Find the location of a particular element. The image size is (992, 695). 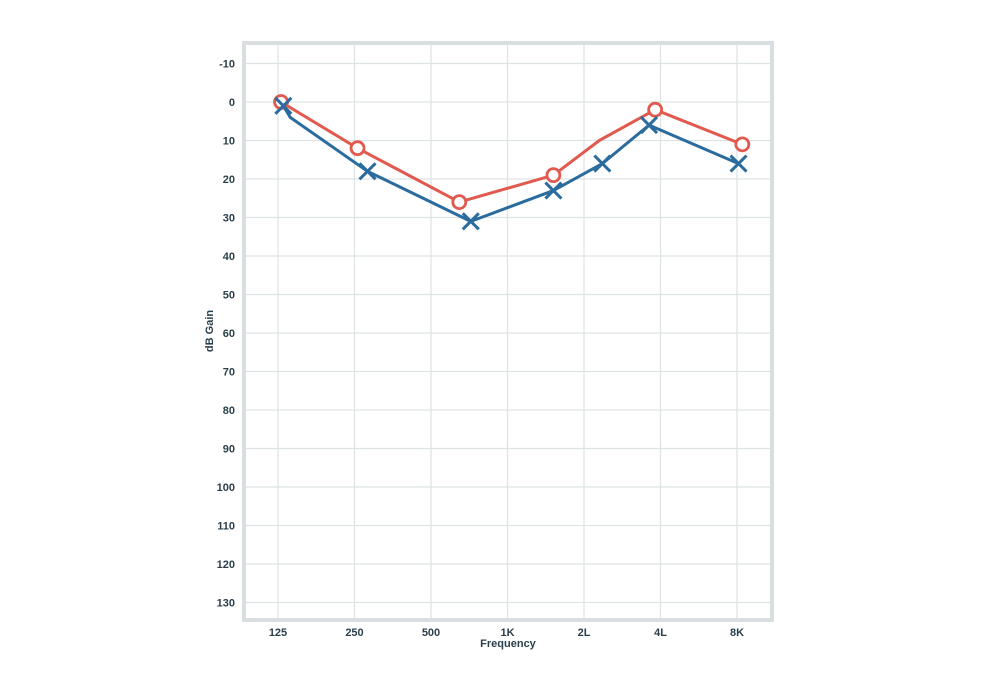

y-axis-ticks: -10 0 10 20 30 40 50 60 70 80 90 100 110 120 130 is located at coordinates (226, 334).